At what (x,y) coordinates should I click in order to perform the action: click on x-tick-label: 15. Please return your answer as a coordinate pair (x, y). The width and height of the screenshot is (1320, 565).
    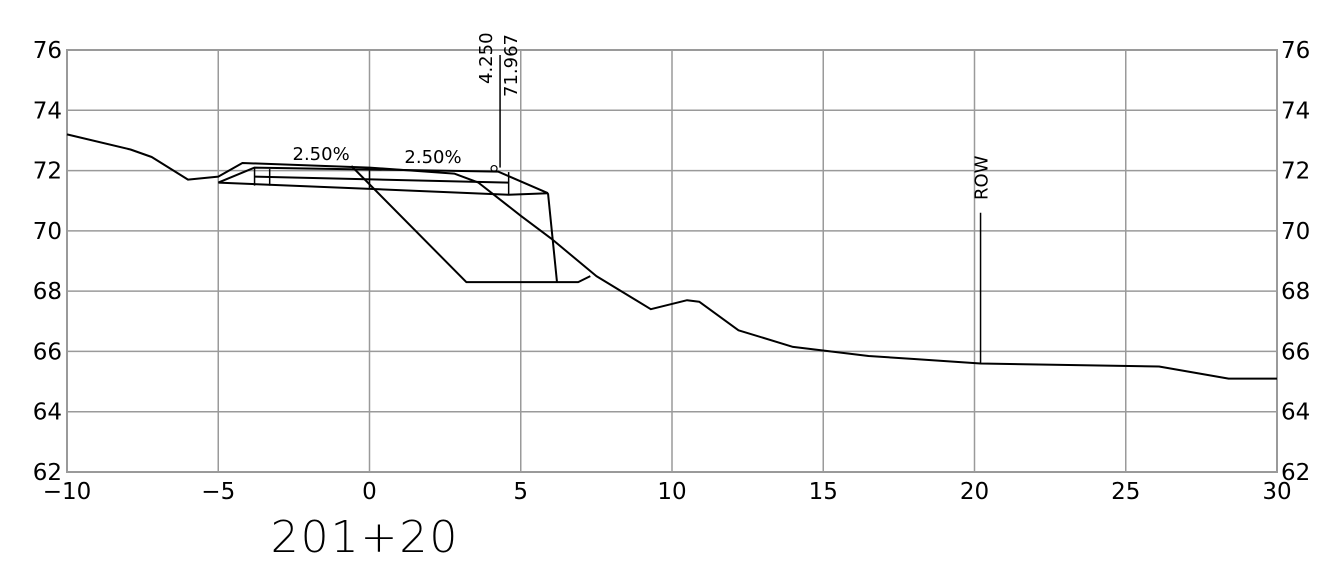
    Looking at the image, I should click on (823, 492).